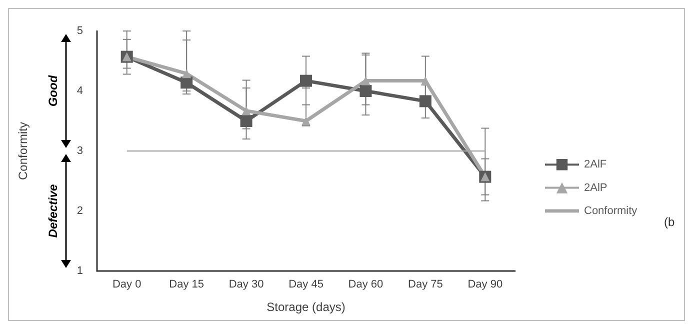 This screenshot has height=329, width=693. I want to click on x-tick-label: Day 90, so click(485, 284).